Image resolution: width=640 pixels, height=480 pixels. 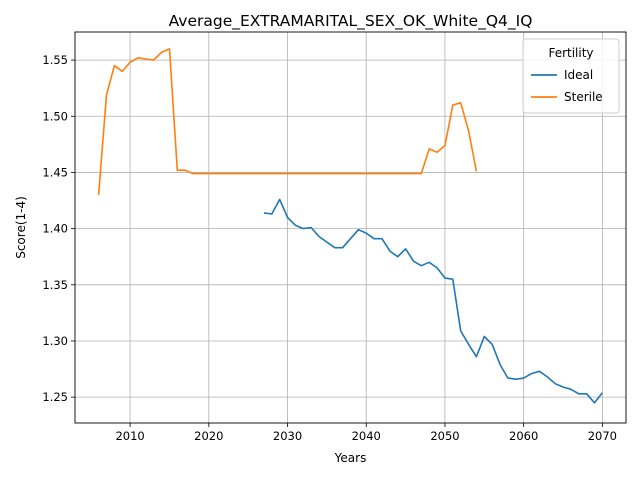 I want to click on legend: Fertility Ideal Sterile, so click(x=571, y=76).